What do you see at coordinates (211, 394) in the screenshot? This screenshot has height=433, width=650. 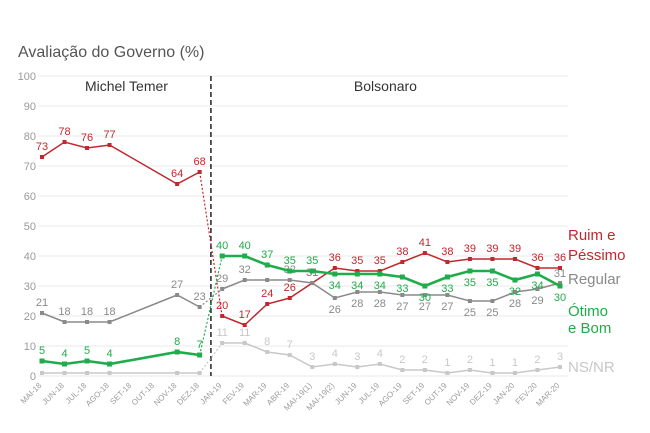 I see `x-tick-label: JAN-19` at bounding box center [211, 394].